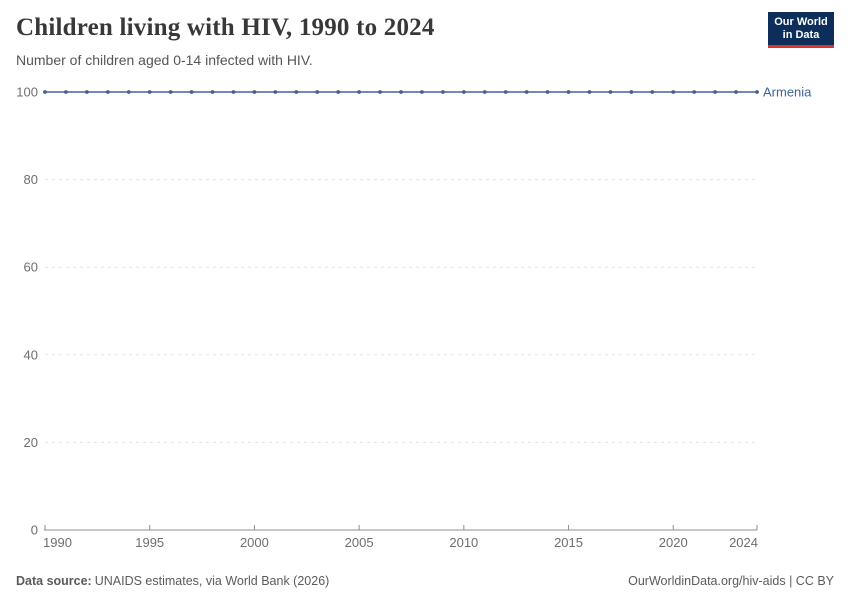 This screenshot has width=850, height=600. I want to click on owid-logo: Our World in Data, so click(801, 30).